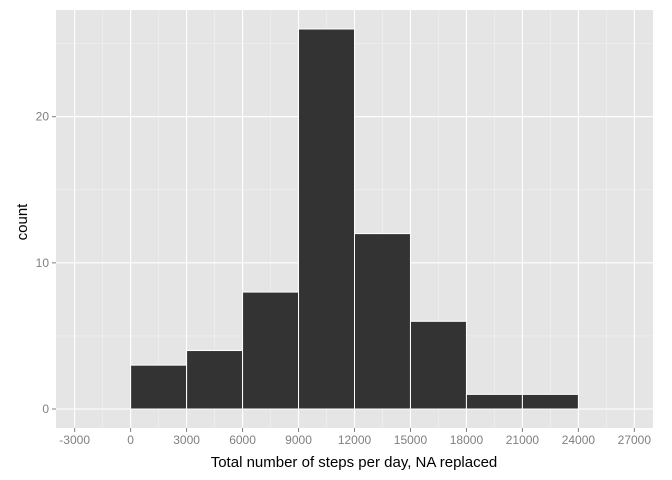 The width and height of the screenshot is (672, 480). Describe the element at coordinates (45, 409) in the screenshot. I see `y-tick-label: 0` at that location.